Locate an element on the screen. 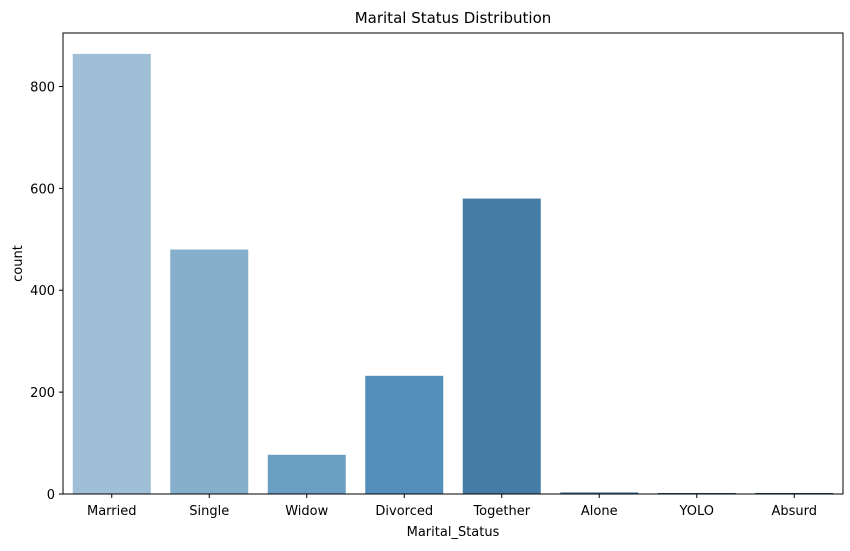 This screenshot has height=551, width=850. bar-yolo is located at coordinates (696, 493).